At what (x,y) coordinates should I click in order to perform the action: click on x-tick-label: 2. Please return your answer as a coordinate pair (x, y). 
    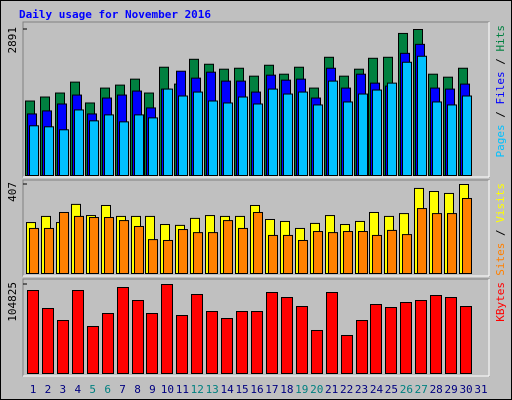
    Looking at the image, I should click on (48, 389).